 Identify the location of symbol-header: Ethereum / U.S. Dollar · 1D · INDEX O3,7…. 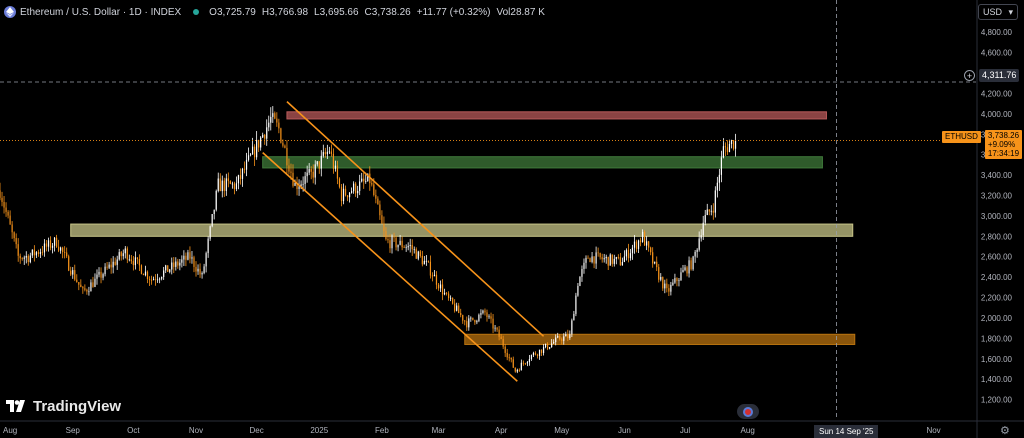
(274, 12).